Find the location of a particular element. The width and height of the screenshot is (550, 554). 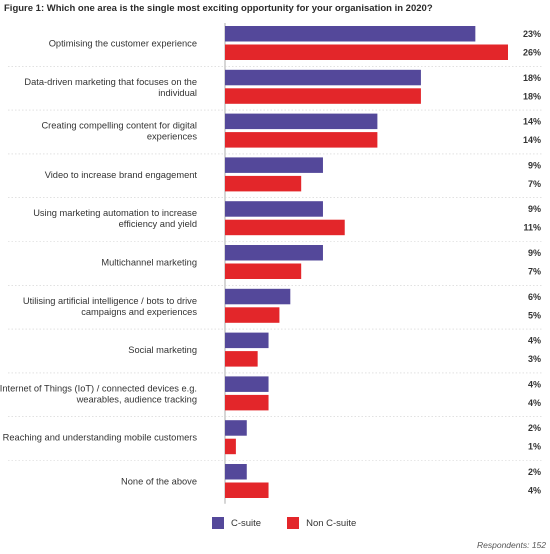

category-label: Multichannel marketing is located at coordinates (149, 263).